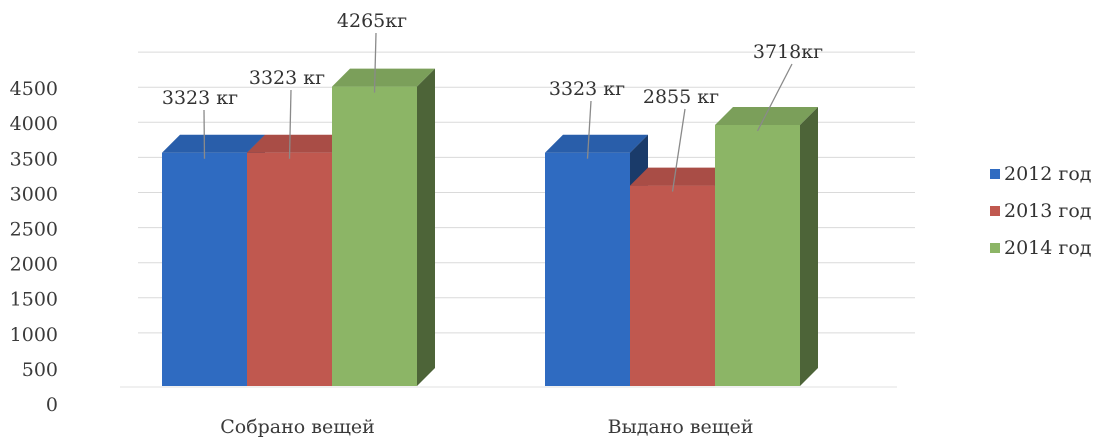 This screenshot has height=444, width=1100. I want to click on legend-item: 2012 год, so click(1041, 174).